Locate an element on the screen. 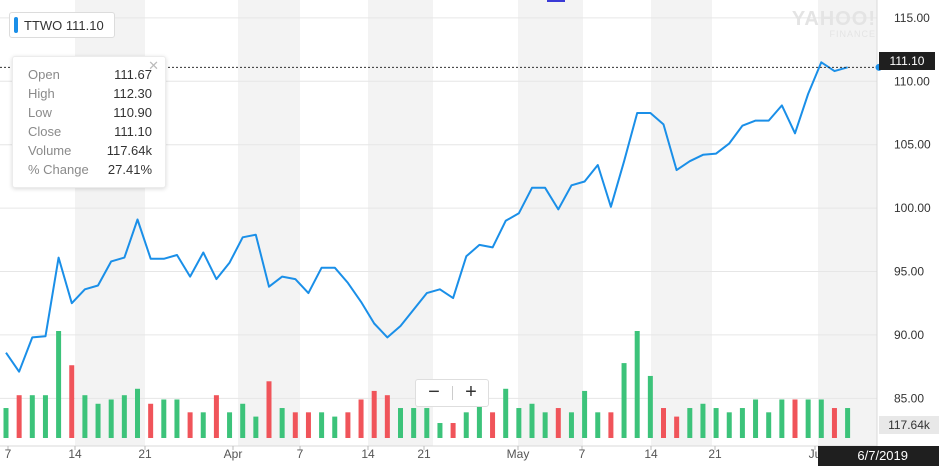 This screenshot has height=466, width=939. zoom-divider is located at coordinates (452, 393).